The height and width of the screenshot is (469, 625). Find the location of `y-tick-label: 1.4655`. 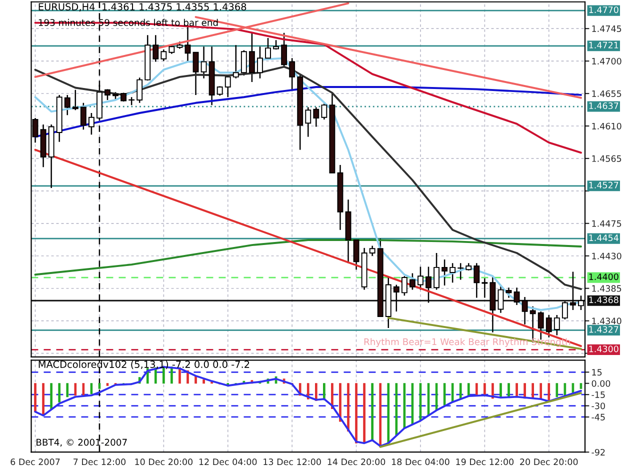

y-tick-label: 1.4655 is located at coordinates (607, 93).